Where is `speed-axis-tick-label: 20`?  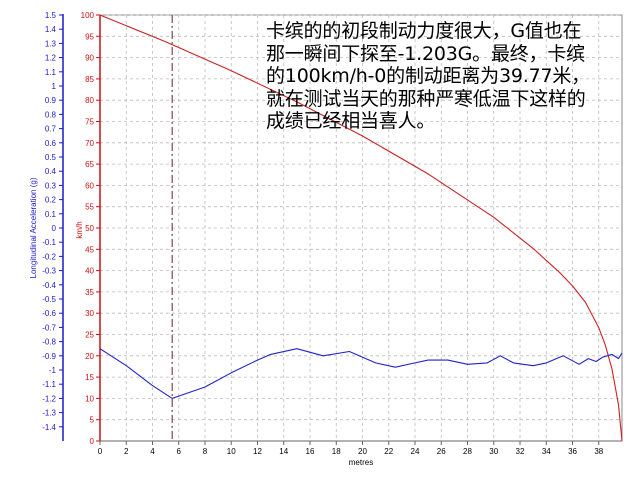
speed-axis-tick-label: 20 is located at coordinates (89, 356).